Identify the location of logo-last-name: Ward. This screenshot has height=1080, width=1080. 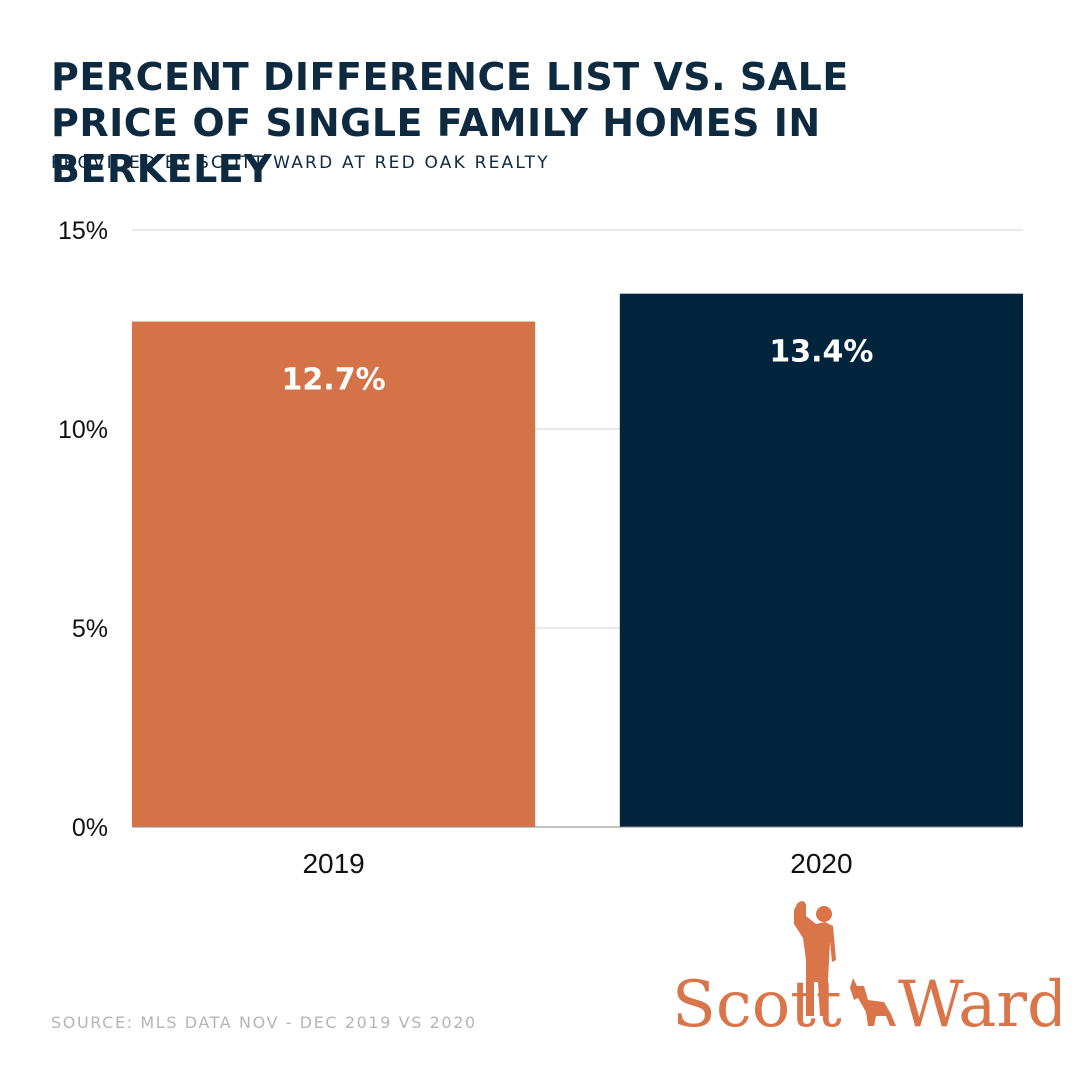
(979, 1004).